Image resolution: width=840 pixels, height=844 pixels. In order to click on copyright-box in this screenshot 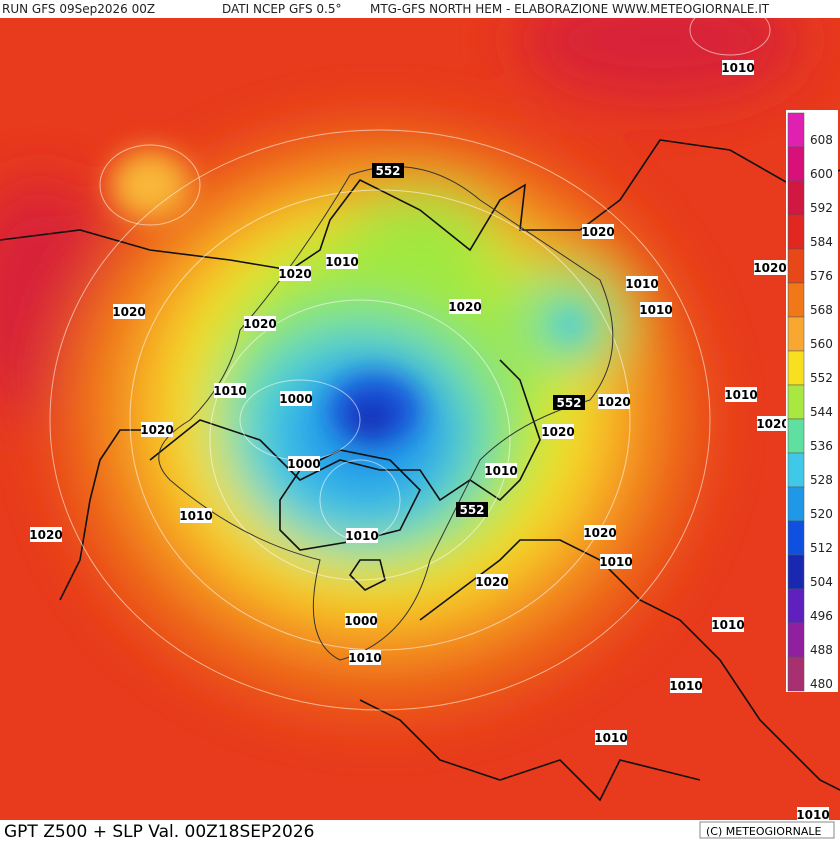, I will do `click(767, 830)`.